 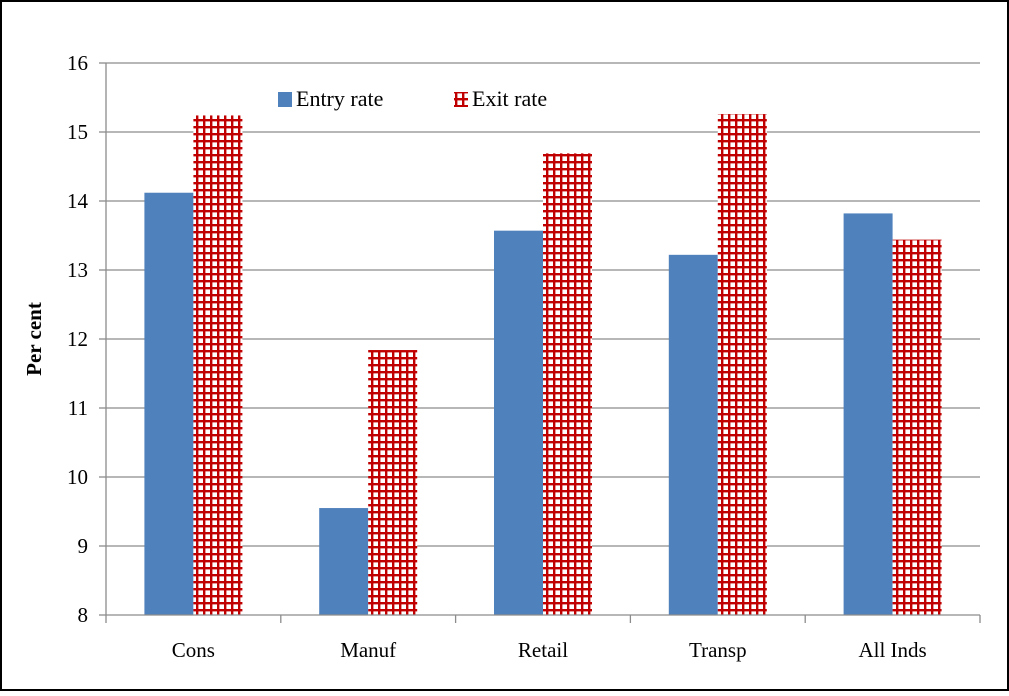 What do you see at coordinates (77, 132) in the screenshot?
I see `y-tick-label: 15` at bounding box center [77, 132].